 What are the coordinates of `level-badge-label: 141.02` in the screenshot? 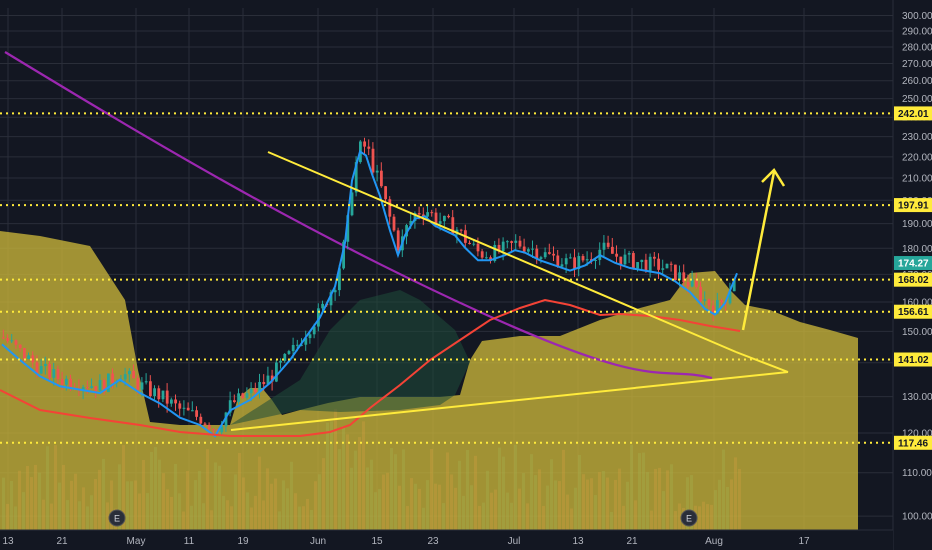 It's located at (913, 360).